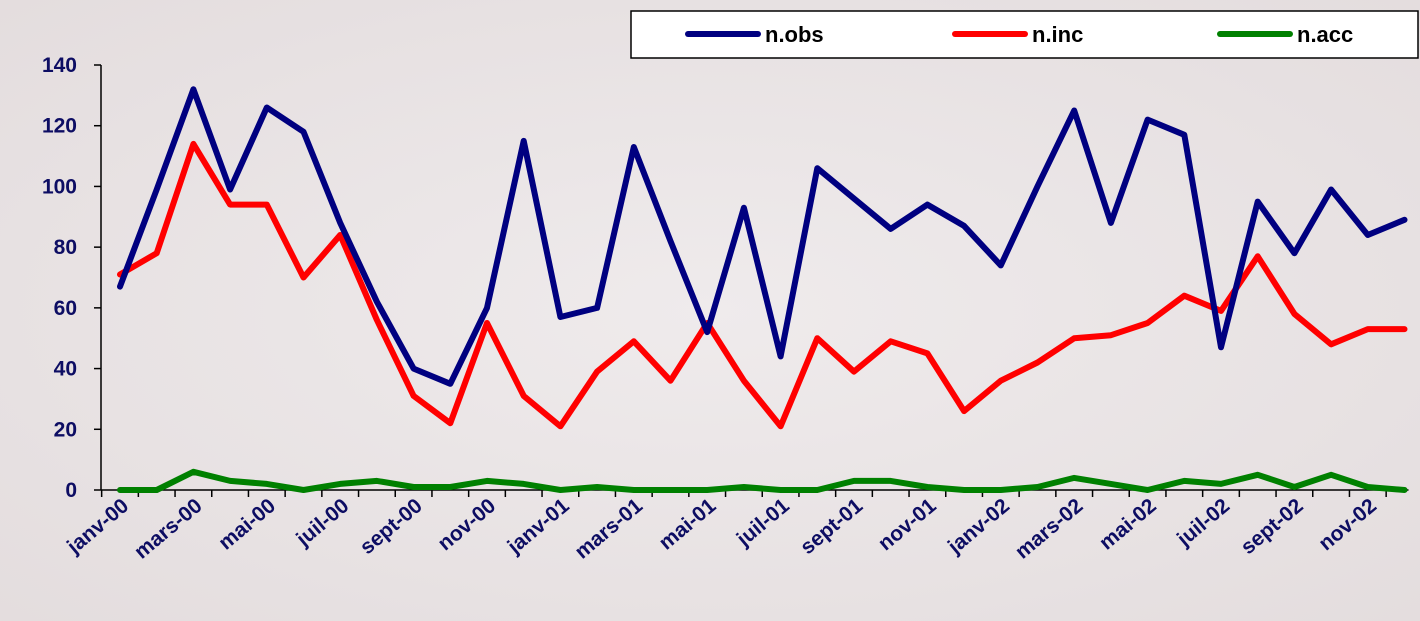  Describe the element at coordinates (65, 308) in the screenshot. I see `y-tick-label: 60` at that location.